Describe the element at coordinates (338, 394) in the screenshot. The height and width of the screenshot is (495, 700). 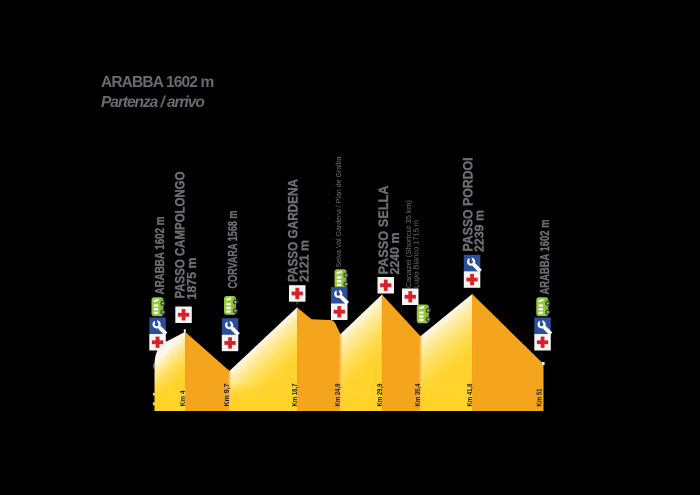
I see `svg-text: Km 24,9` at that location.